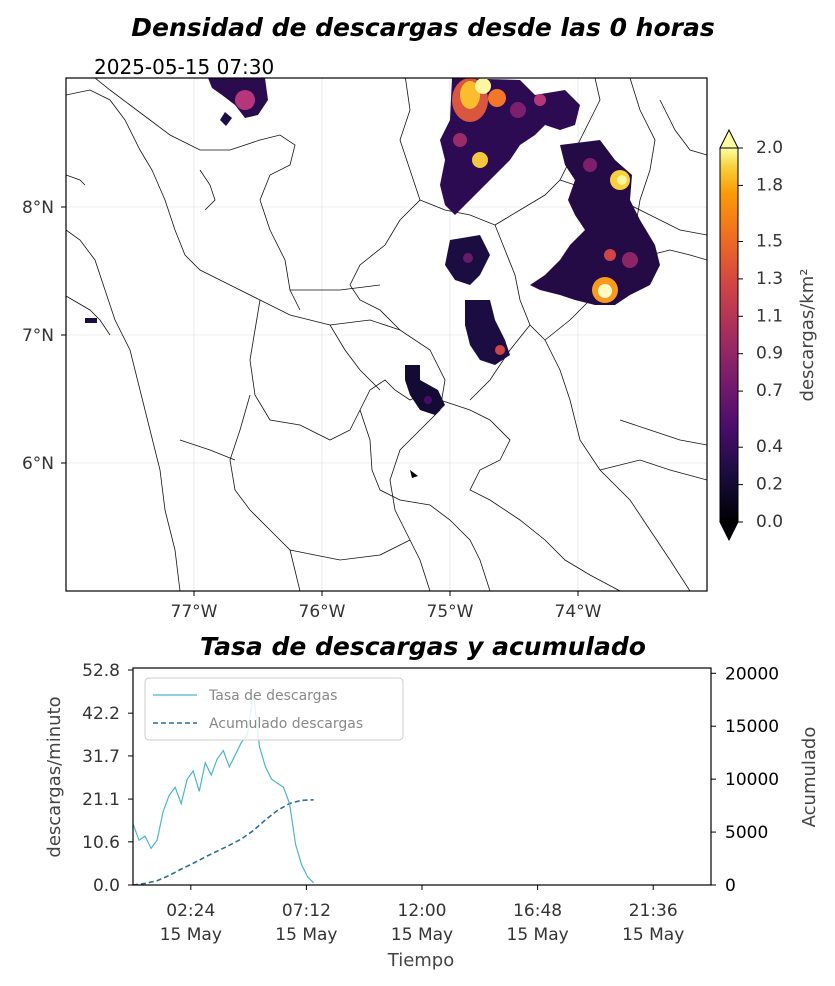 This screenshot has height=986, width=835. What do you see at coordinates (38, 208) in the screenshot?
I see `lat-tick-label: 8°N` at bounding box center [38, 208].